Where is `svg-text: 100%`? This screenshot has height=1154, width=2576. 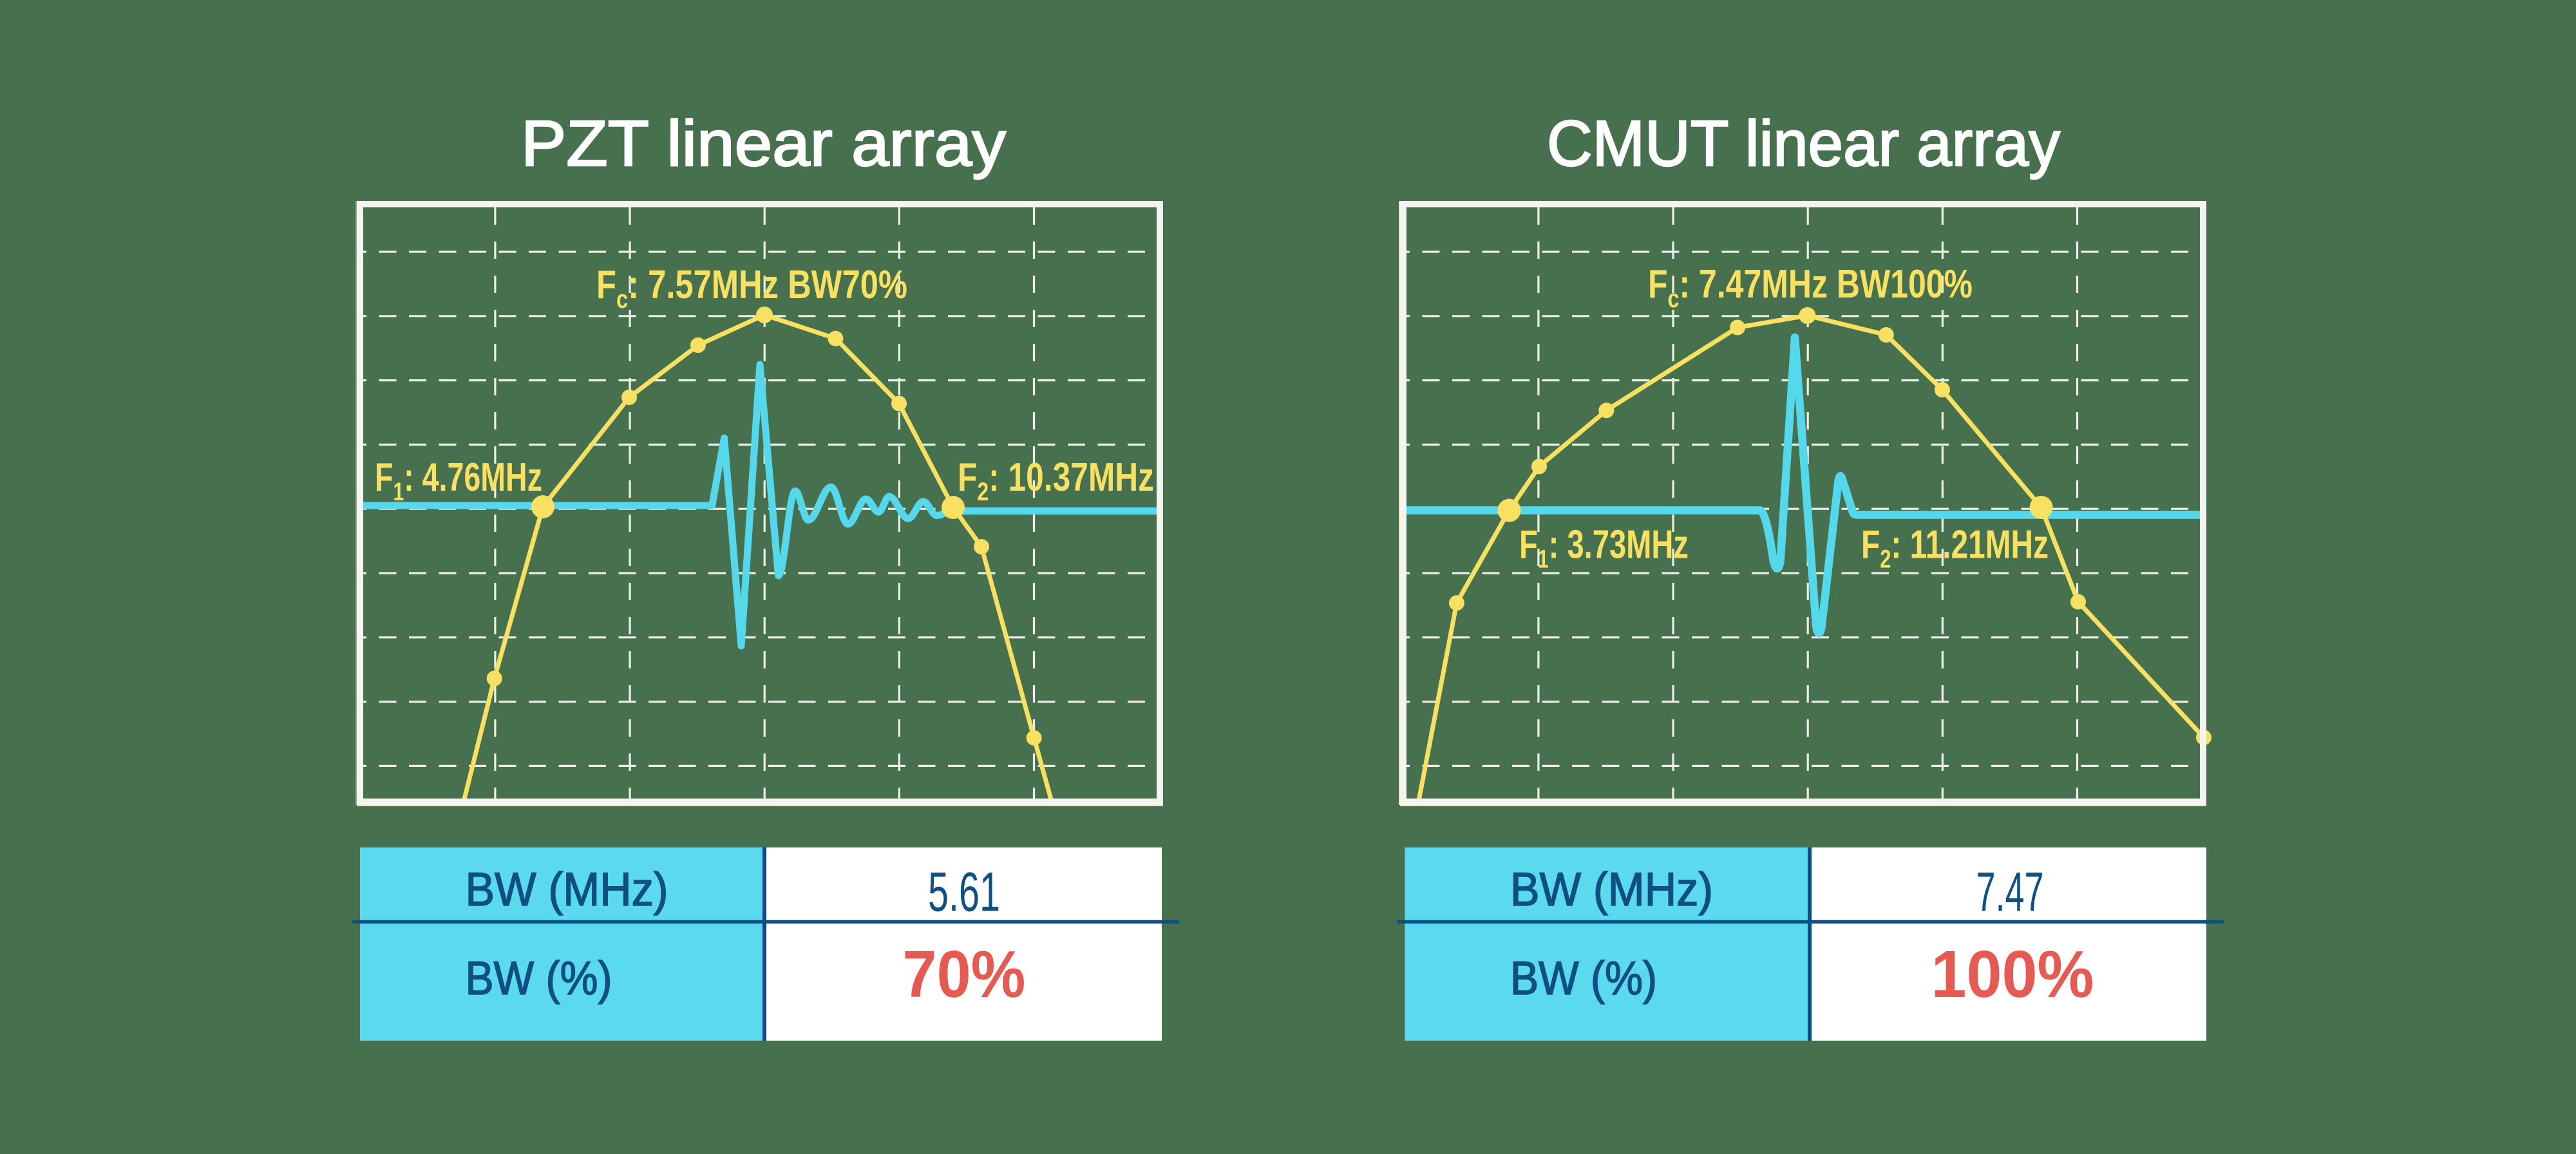 svg-text: 100% is located at coordinates (2012, 974).